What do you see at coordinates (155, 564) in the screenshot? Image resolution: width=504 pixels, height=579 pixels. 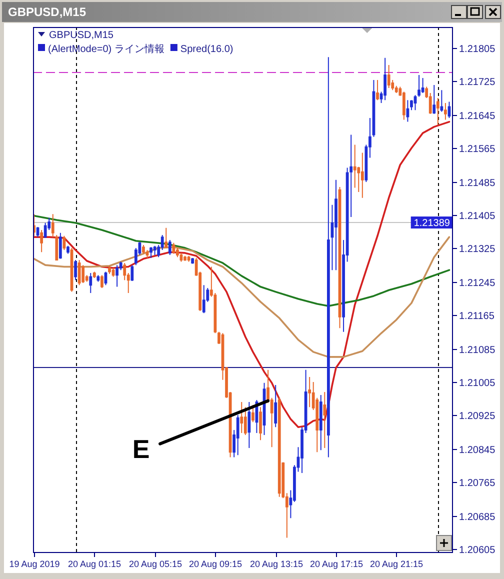 I see `x-tick-label: 20 Aug 05:15` at bounding box center [155, 564].